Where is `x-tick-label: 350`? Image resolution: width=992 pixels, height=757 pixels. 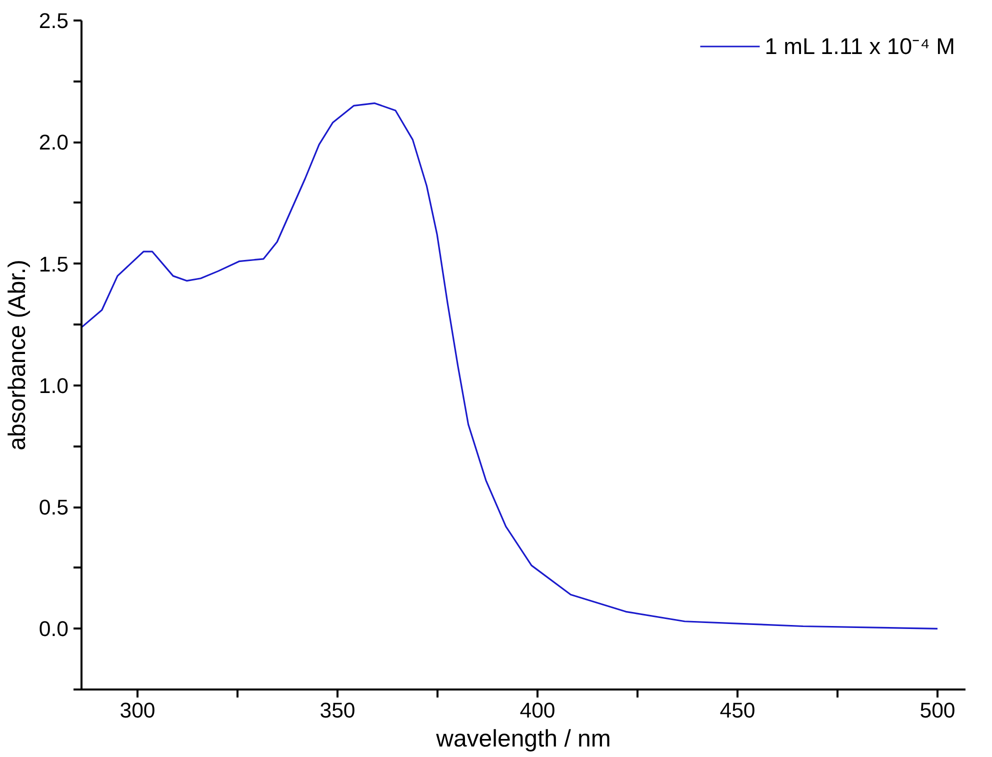
x-tick-label: 350 is located at coordinates (338, 710).